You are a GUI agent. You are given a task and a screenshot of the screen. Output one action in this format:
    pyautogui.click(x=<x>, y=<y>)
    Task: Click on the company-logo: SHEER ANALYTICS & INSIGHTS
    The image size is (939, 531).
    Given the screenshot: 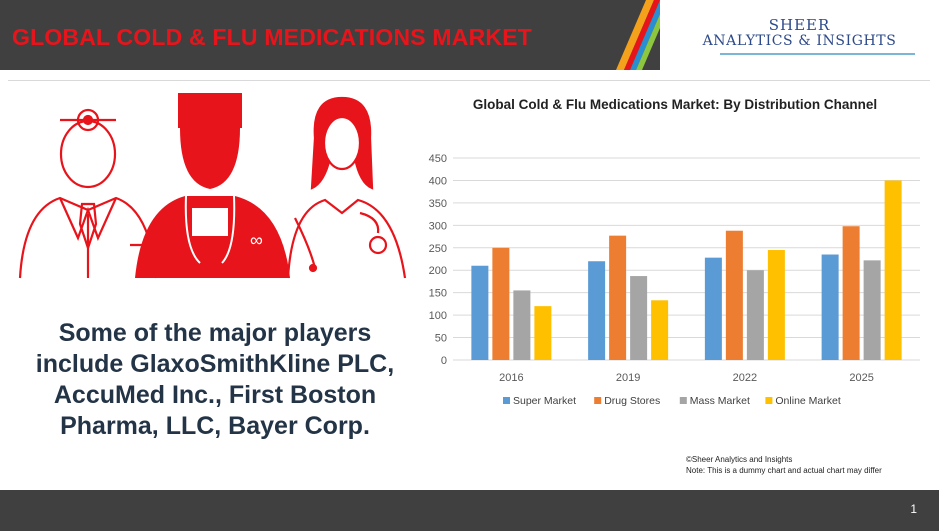 What is the action you would take?
    pyautogui.click(x=799, y=35)
    